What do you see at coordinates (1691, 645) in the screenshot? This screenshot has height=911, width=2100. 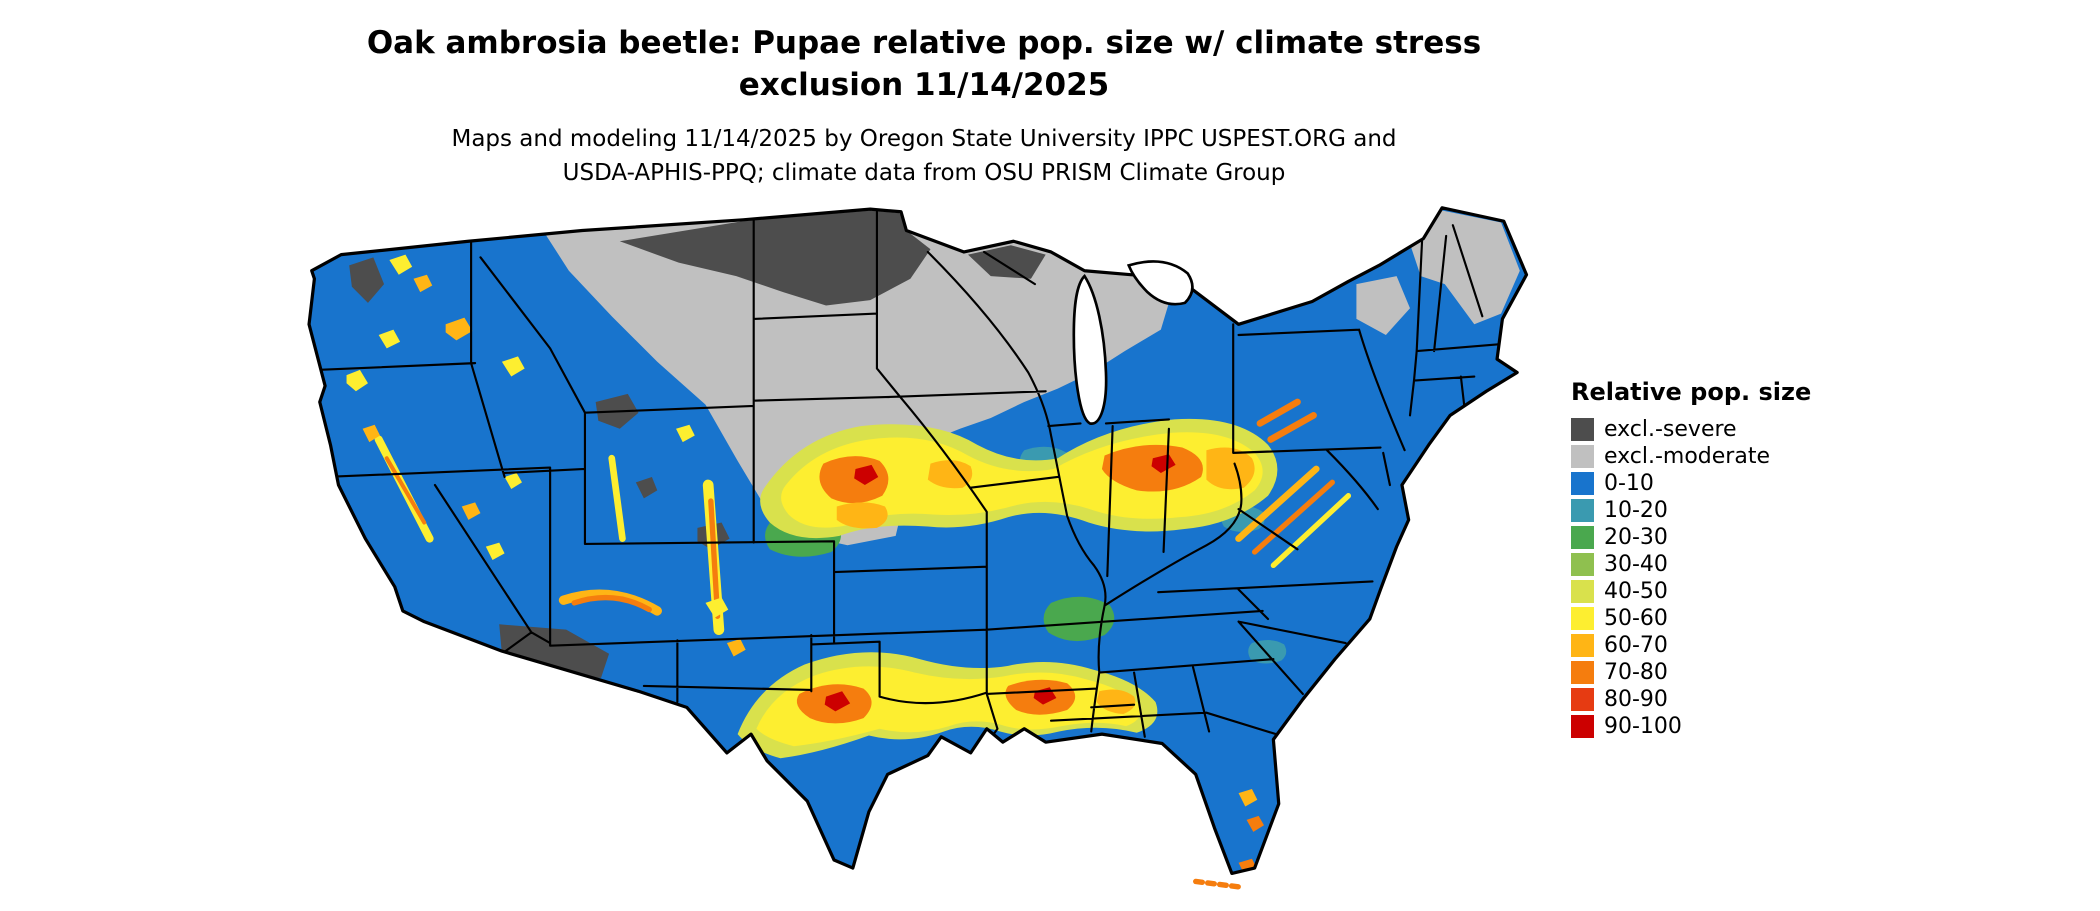 I see `legend-row: 60-70` at bounding box center [1691, 645].